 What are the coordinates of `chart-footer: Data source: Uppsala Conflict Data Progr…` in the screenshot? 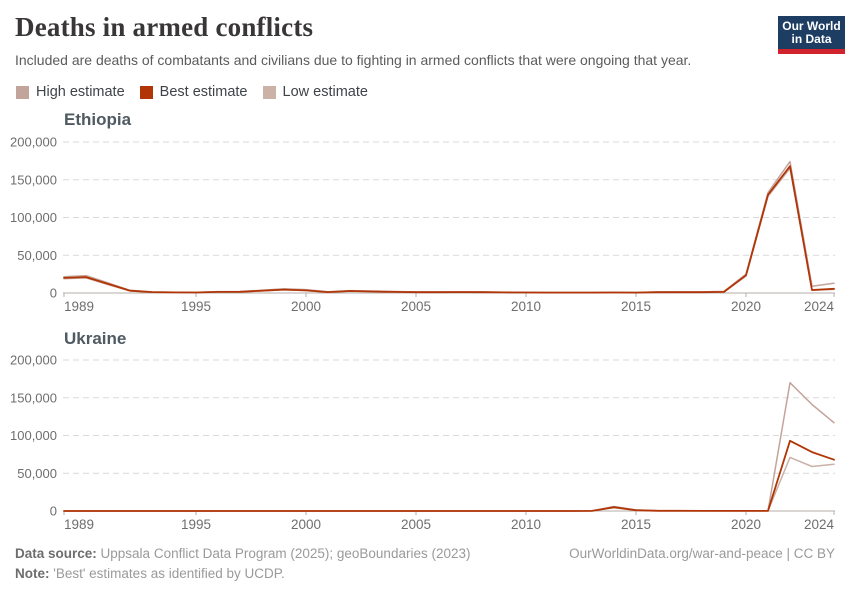 It's located at (425, 566).